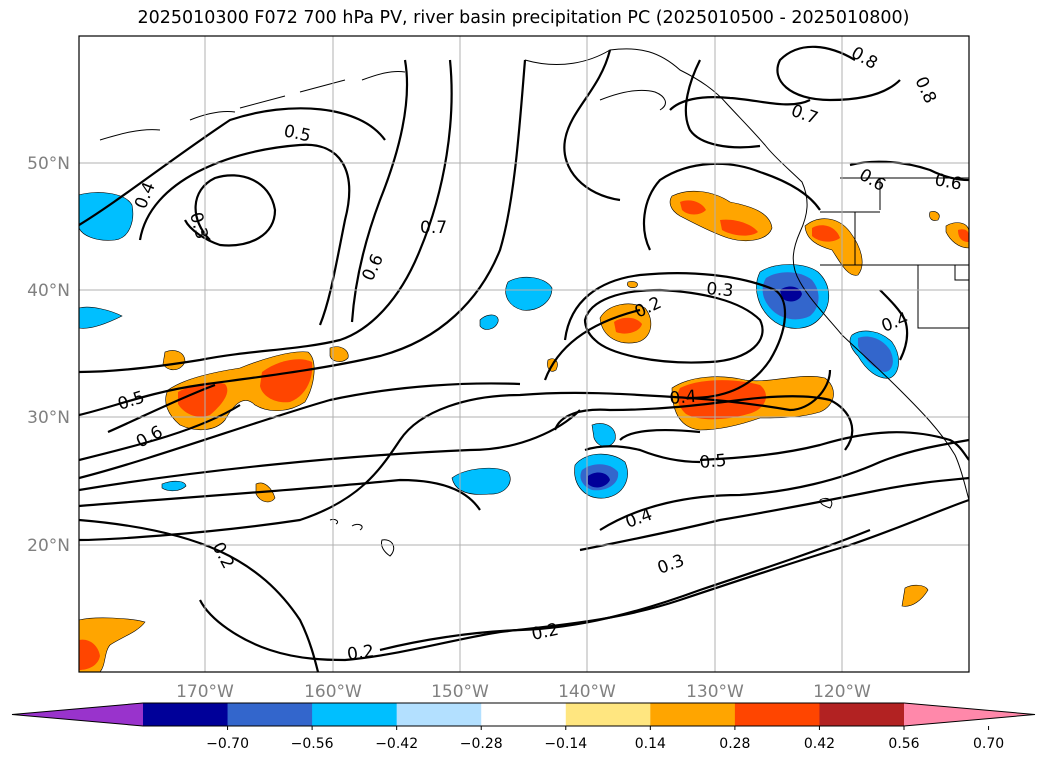 Image resolution: width=1047 pixels, height=765 pixels. Describe the element at coordinates (720, 290) in the screenshot. I see `contour-label: 0.3` at that location.